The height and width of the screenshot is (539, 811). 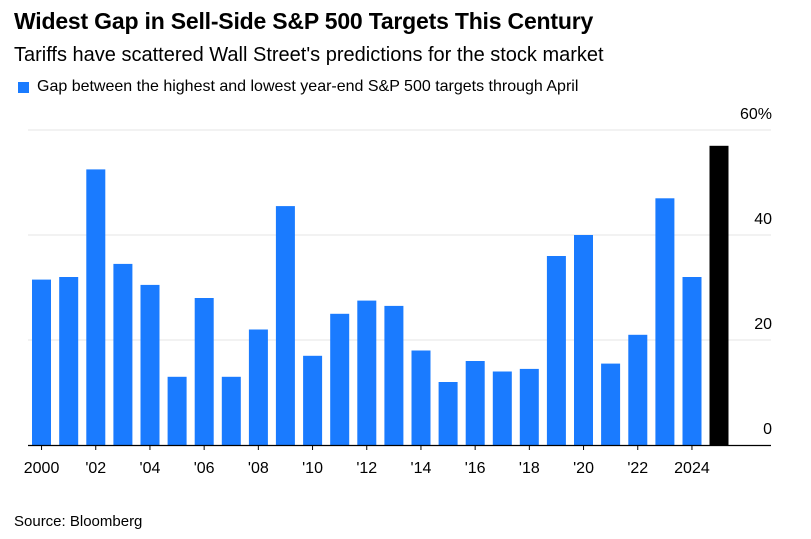 What do you see at coordinates (638, 390) in the screenshot?
I see `bar-2022` at bounding box center [638, 390].